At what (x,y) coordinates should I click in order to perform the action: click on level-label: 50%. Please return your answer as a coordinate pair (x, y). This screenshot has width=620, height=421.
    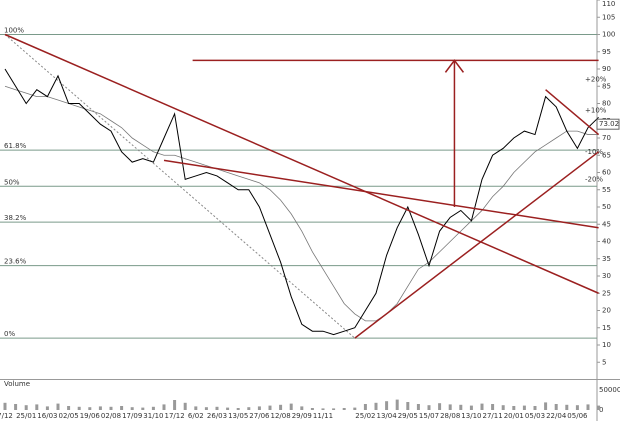
    Looking at the image, I should click on (12, 182).